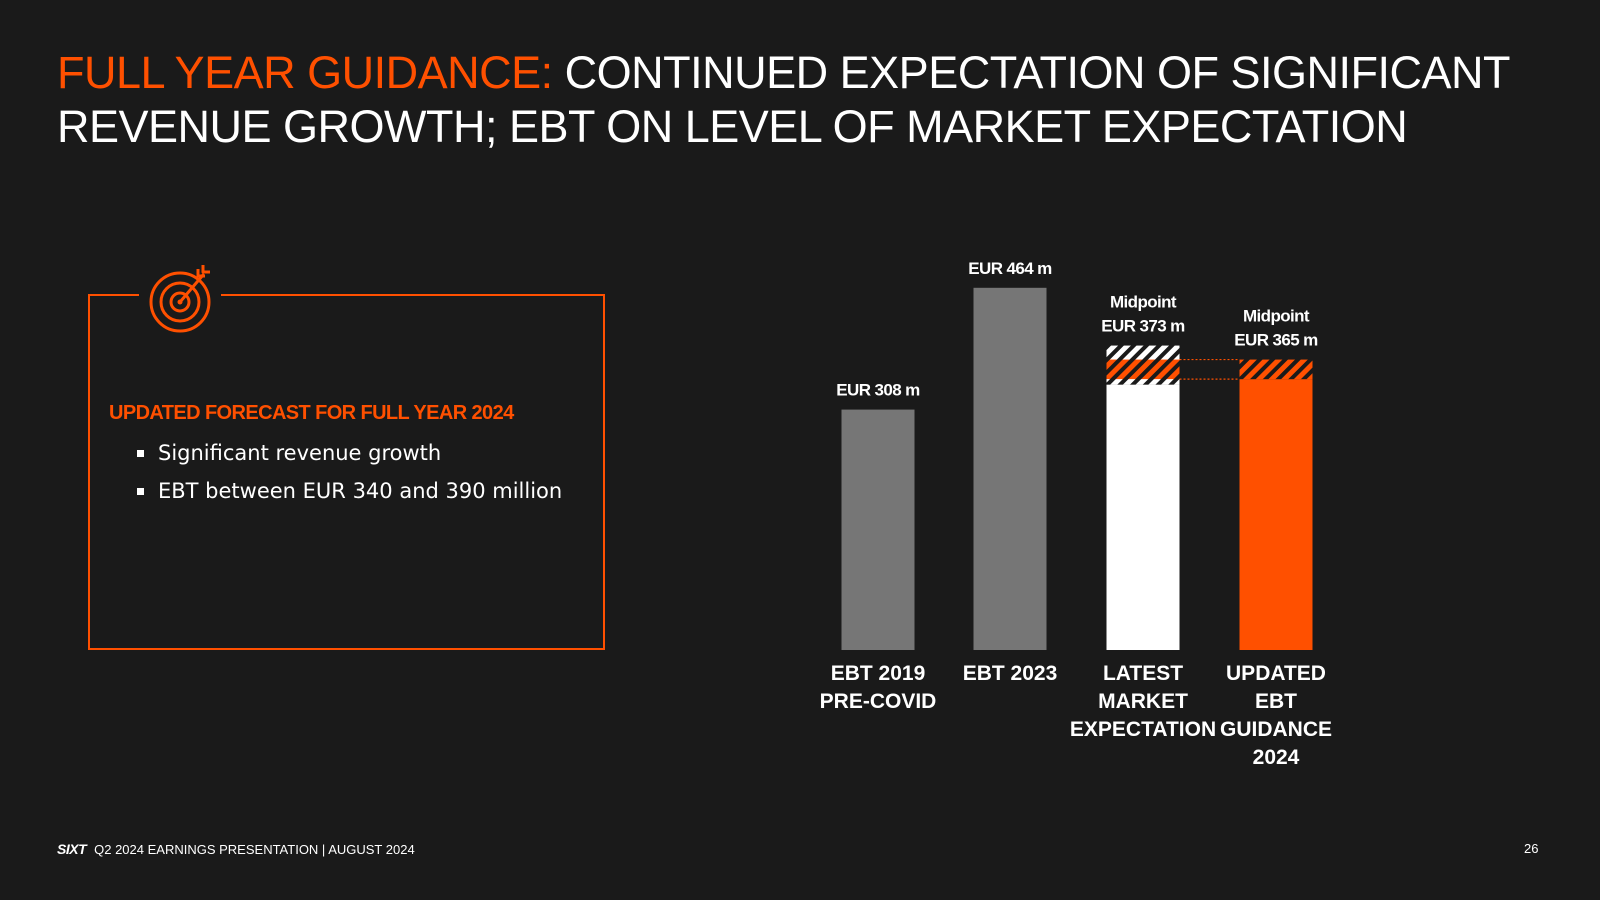 Image resolution: width=1600 pixels, height=900 pixels. Describe the element at coordinates (1010, 268) in the screenshot. I see `data-label: EUR 464 m` at that location.